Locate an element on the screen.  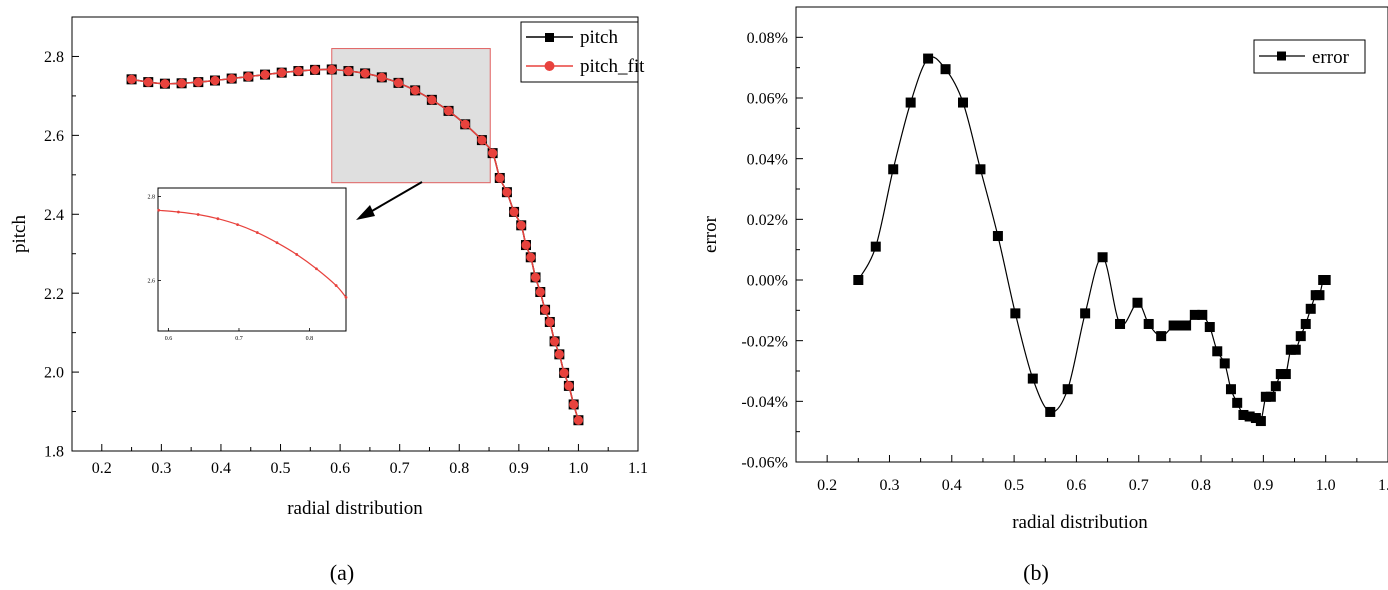
chart-a-zoom-region is located at coordinates (411, 116).